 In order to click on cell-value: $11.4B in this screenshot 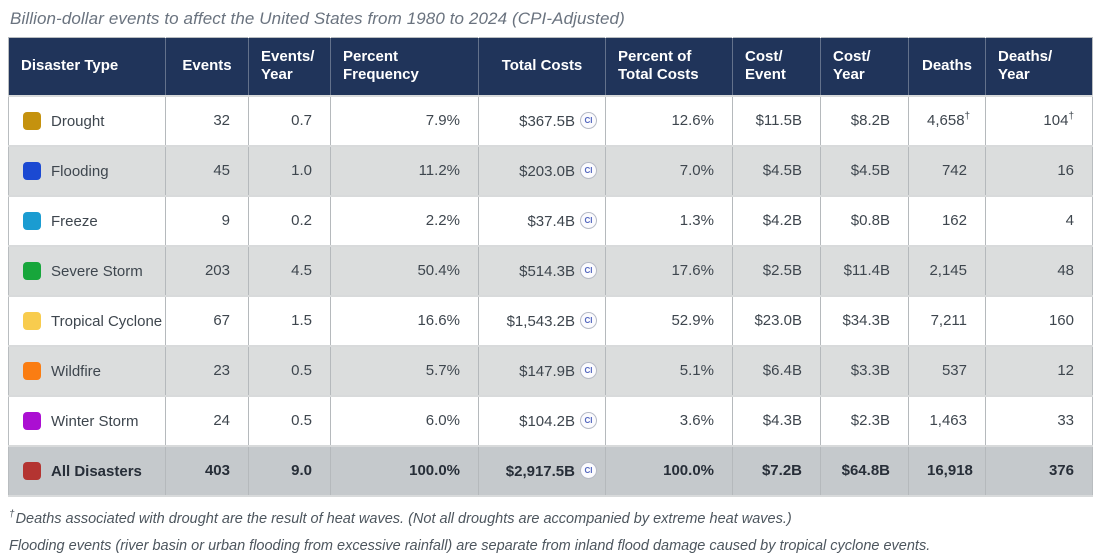, I will do `click(866, 270)`.